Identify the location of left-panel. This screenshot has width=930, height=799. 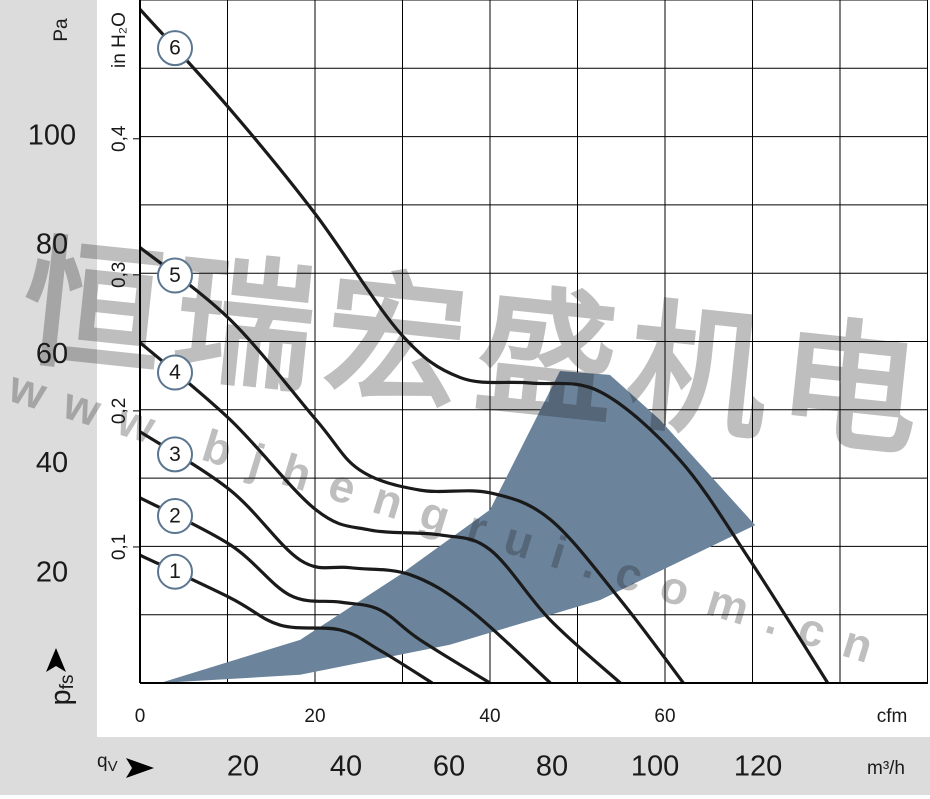
(48, 370).